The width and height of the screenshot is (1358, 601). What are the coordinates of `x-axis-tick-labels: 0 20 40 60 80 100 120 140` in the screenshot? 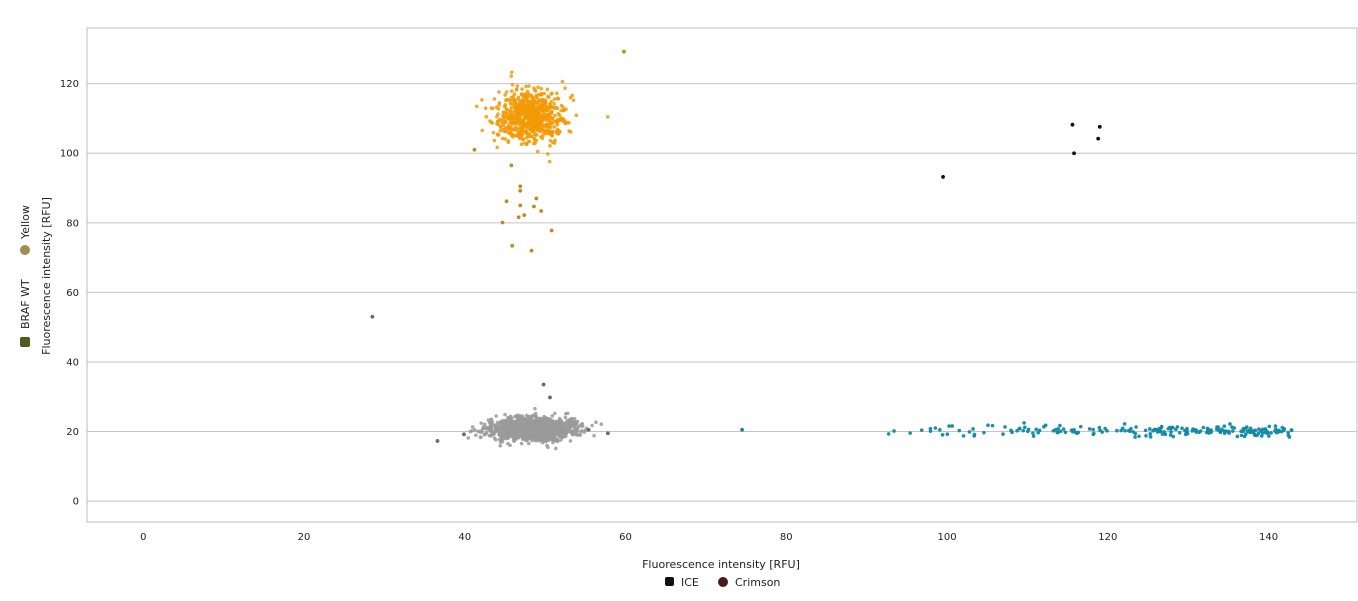 It's located at (709, 537).